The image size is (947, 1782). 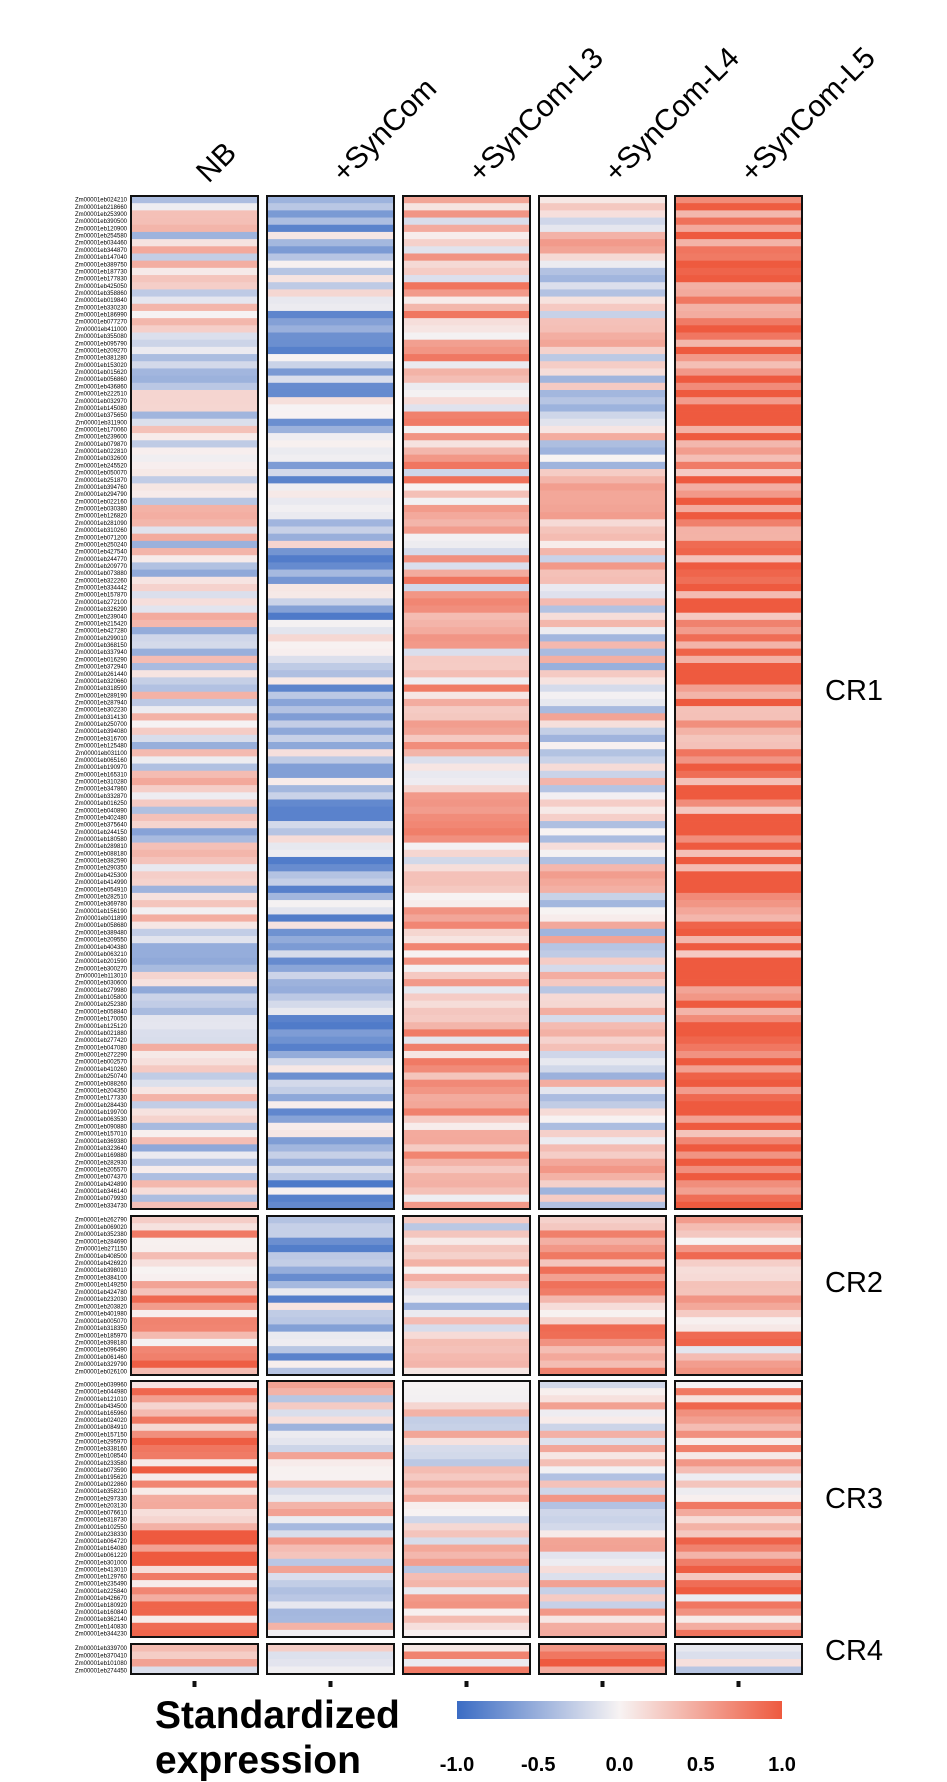 I want to click on cluster-label-cr3: CR3, so click(x=854, y=1499).